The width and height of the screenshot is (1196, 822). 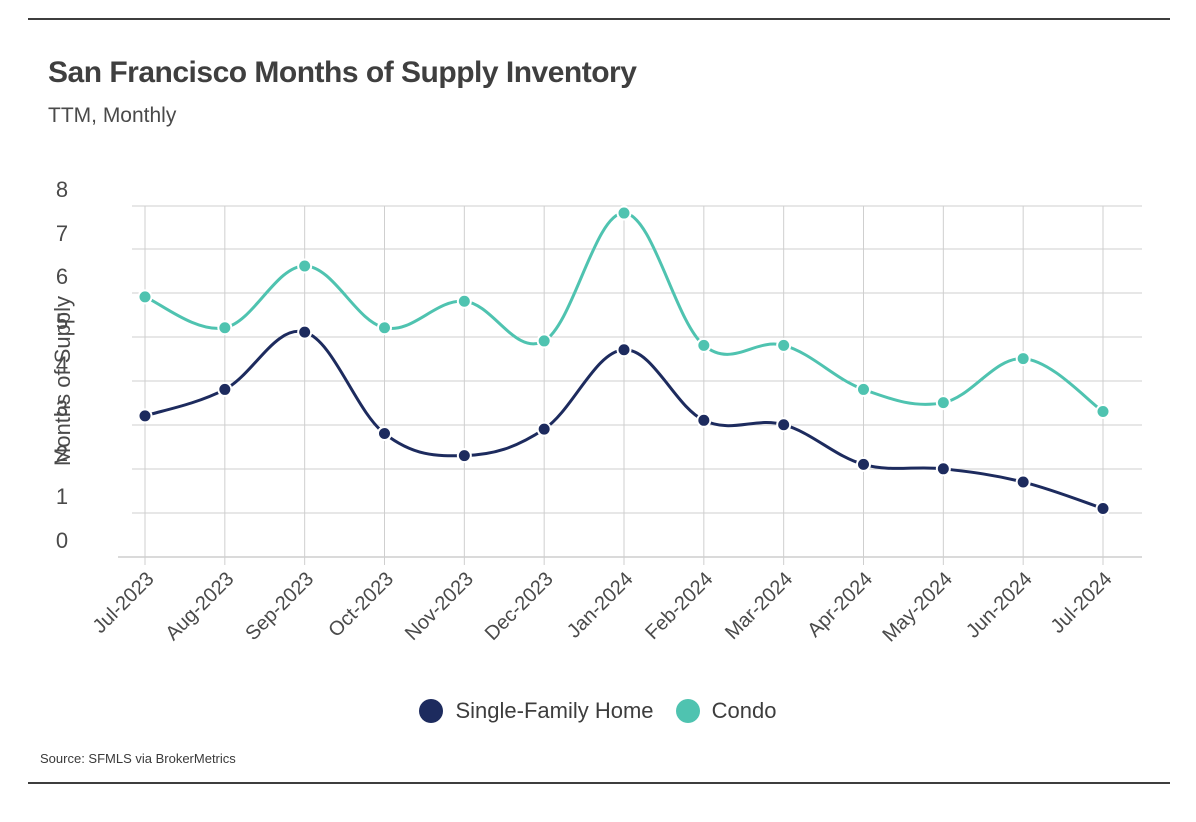 I want to click on y-tick-label: 4, so click(x=62, y=364).